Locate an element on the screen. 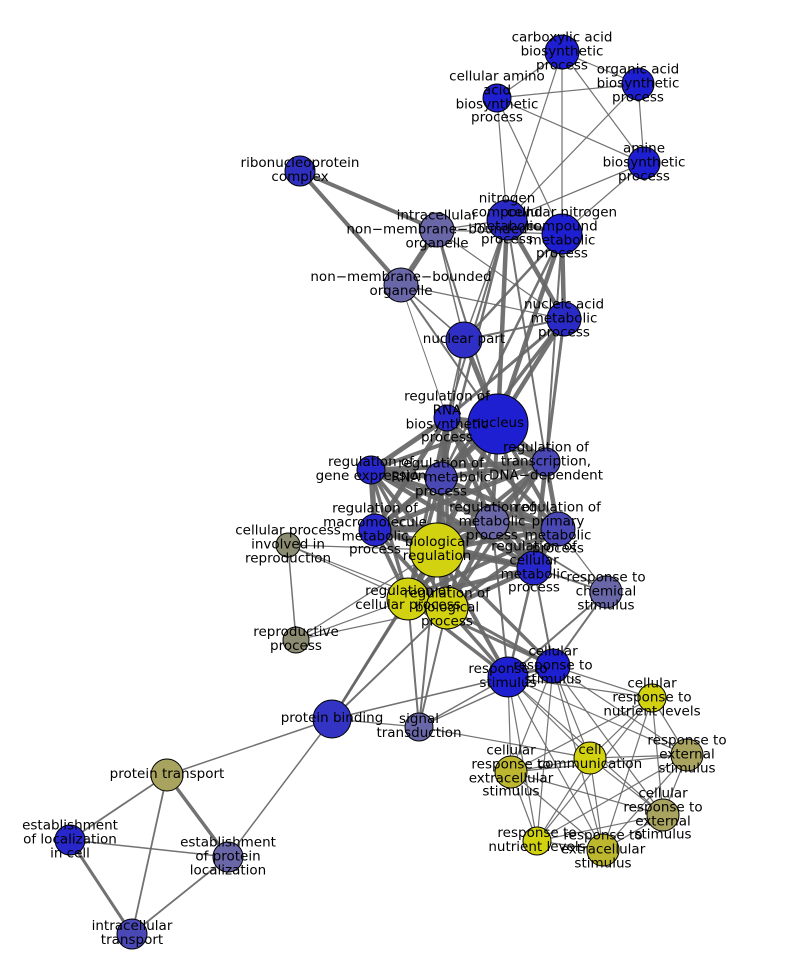 This screenshot has height=971, width=786. graph-node-cellular_response_to_nutrient_levels is located at coordinates (652, 698).